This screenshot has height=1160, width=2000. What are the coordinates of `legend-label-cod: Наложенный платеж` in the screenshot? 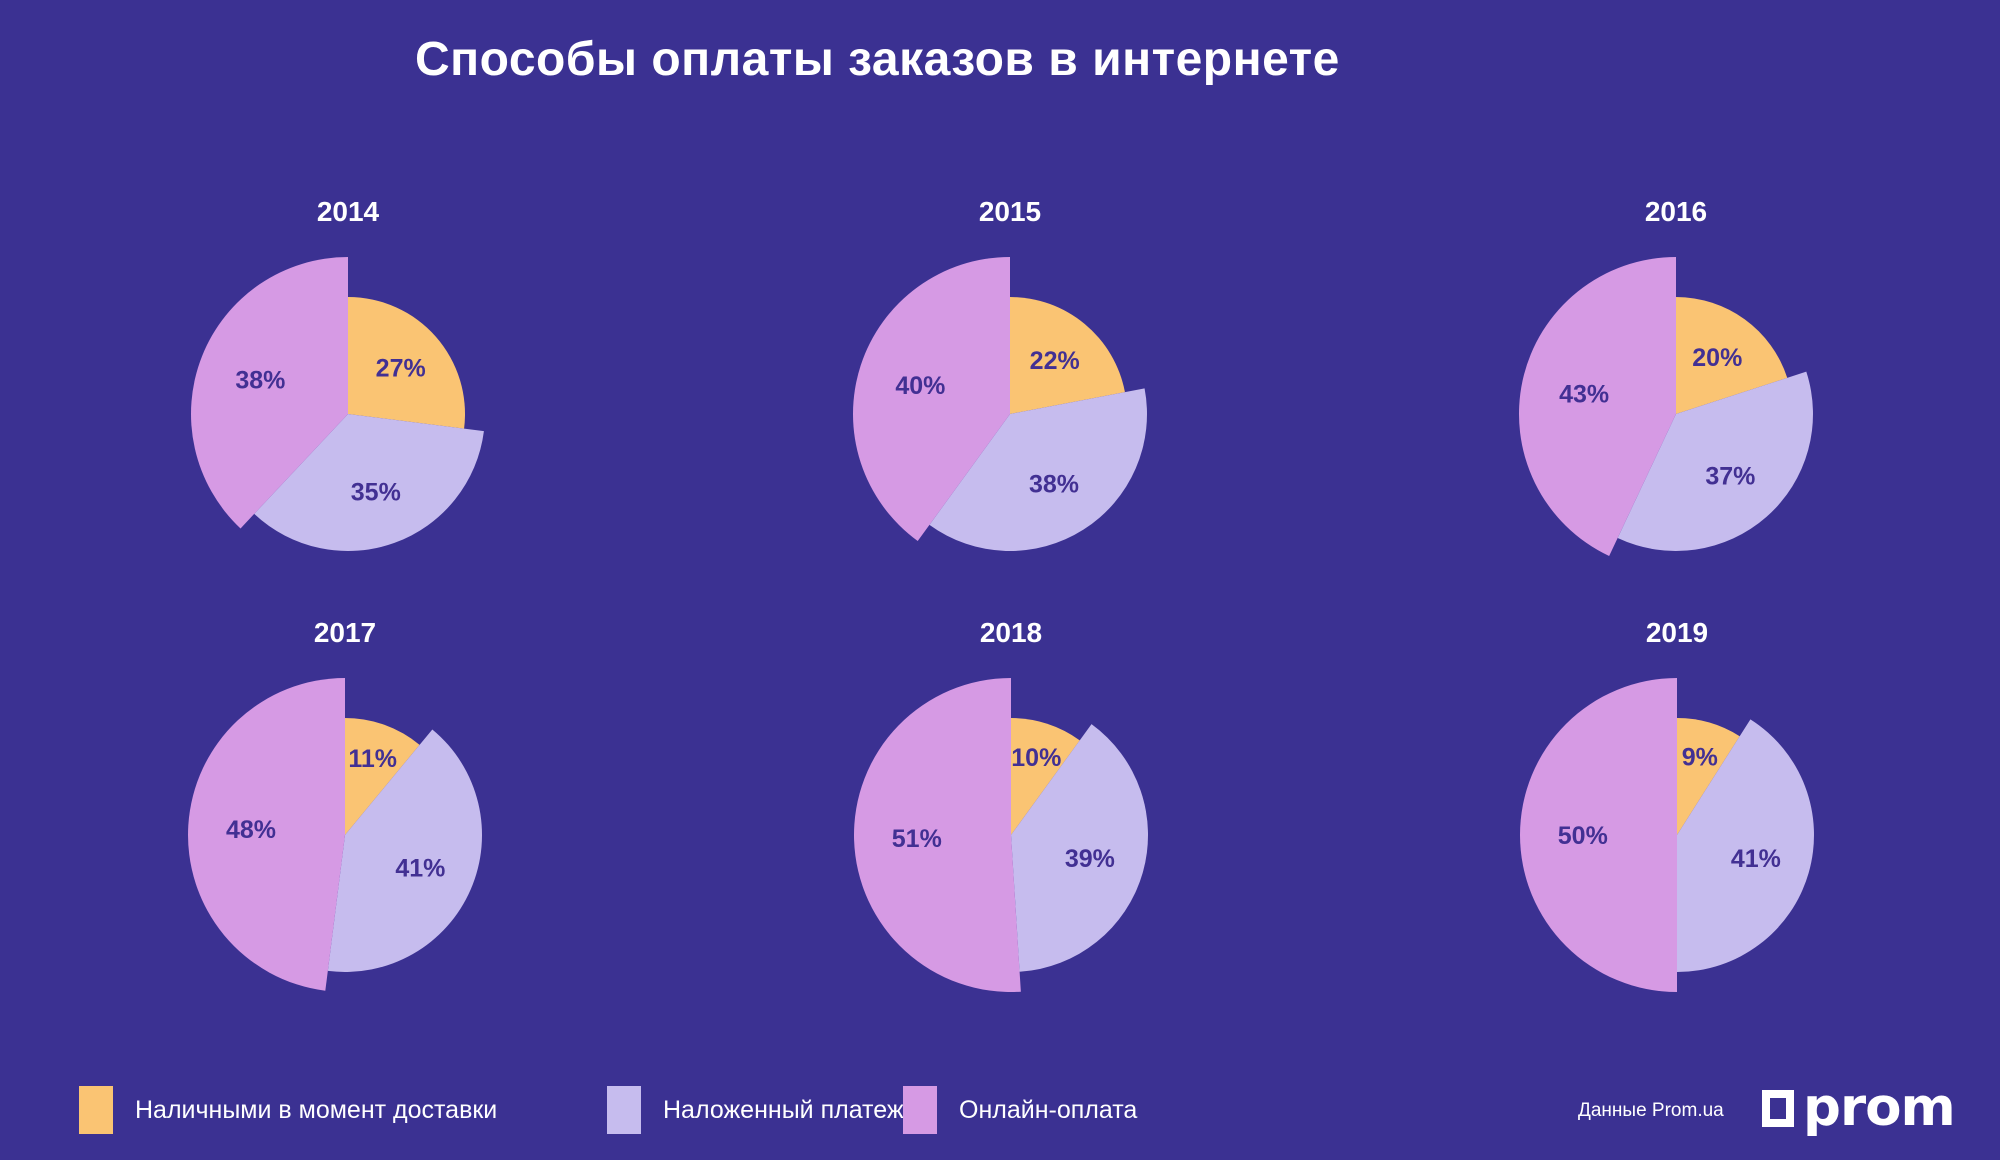 It's located at (783, 1109).